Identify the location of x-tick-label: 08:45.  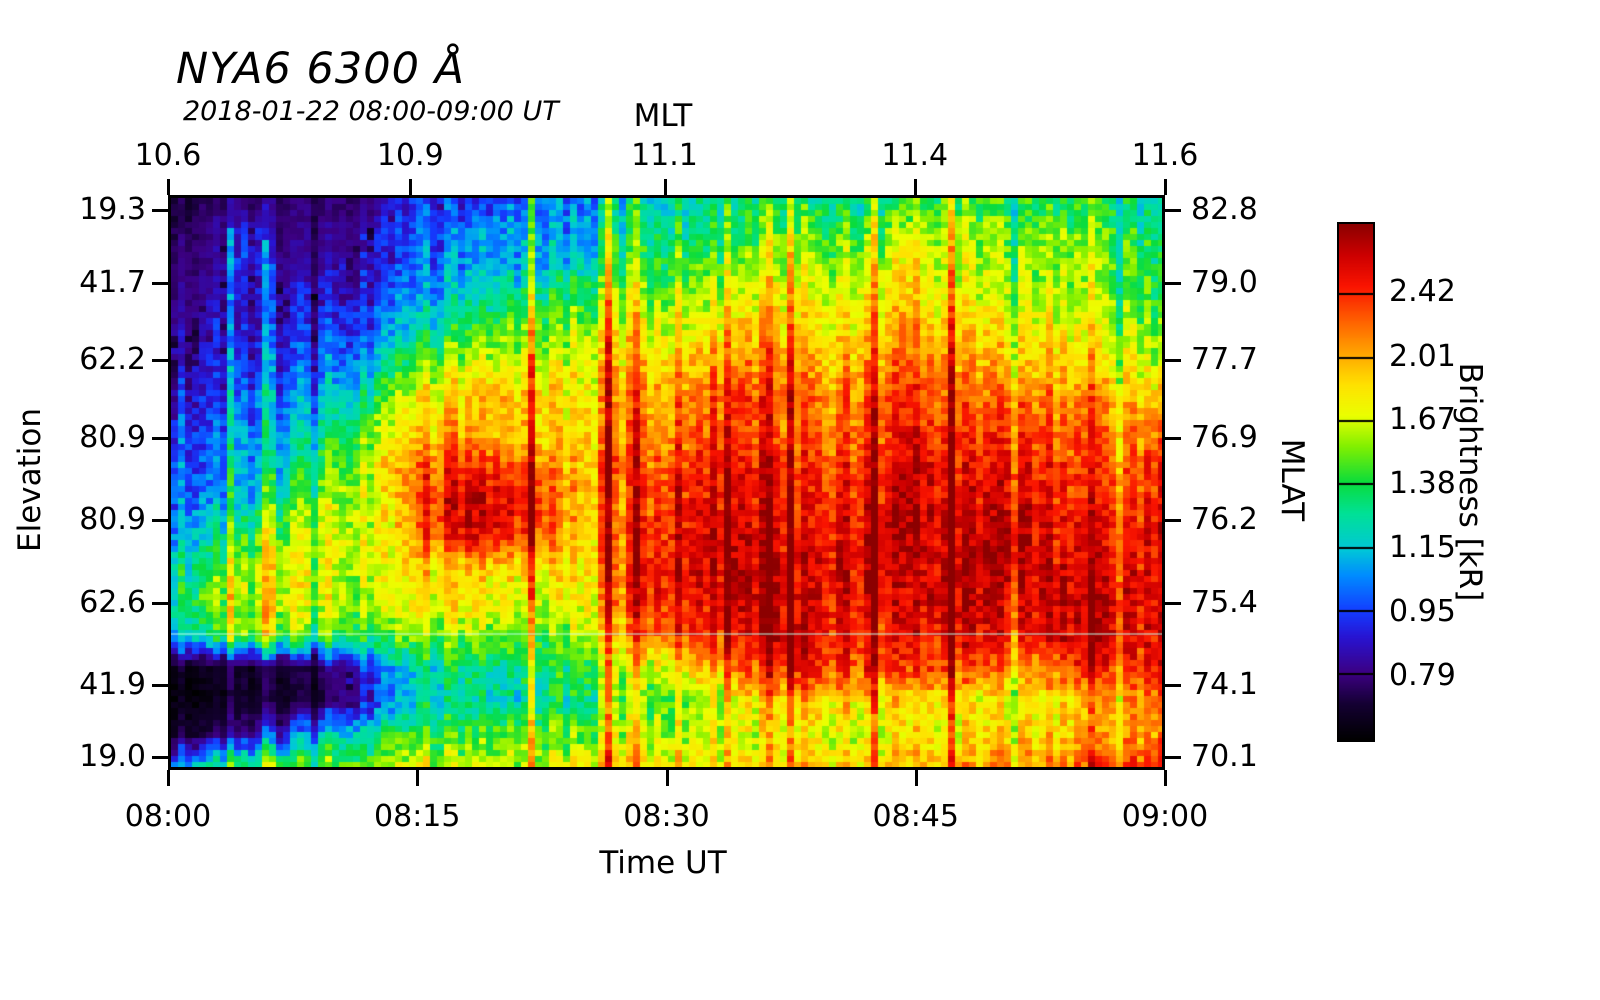
(915, 816).